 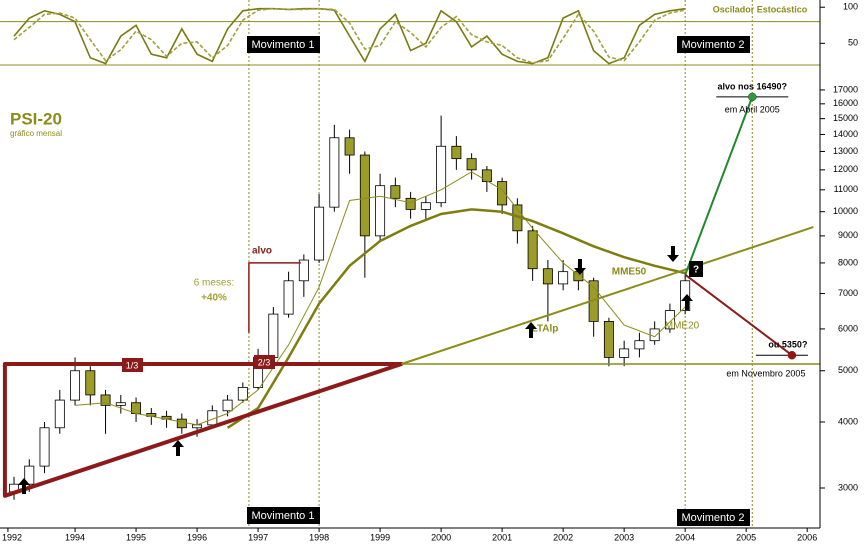 What do you see at coordinates (765, 374) in the screenshot?
I see `target-note: em Novembro 2005` at bounding box center [765, 374].